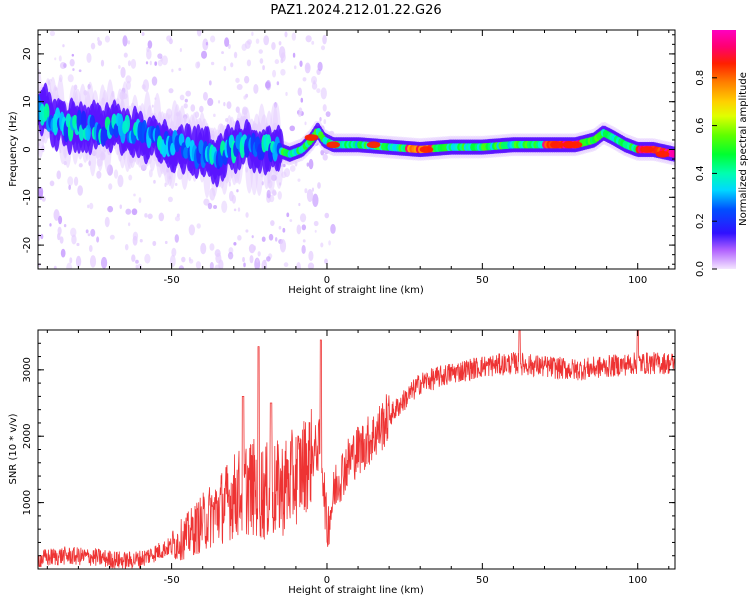 Image resolution: width=750 pixels, height=600 pixels. I want to click on colorbar-gradient, so click(724, 149).